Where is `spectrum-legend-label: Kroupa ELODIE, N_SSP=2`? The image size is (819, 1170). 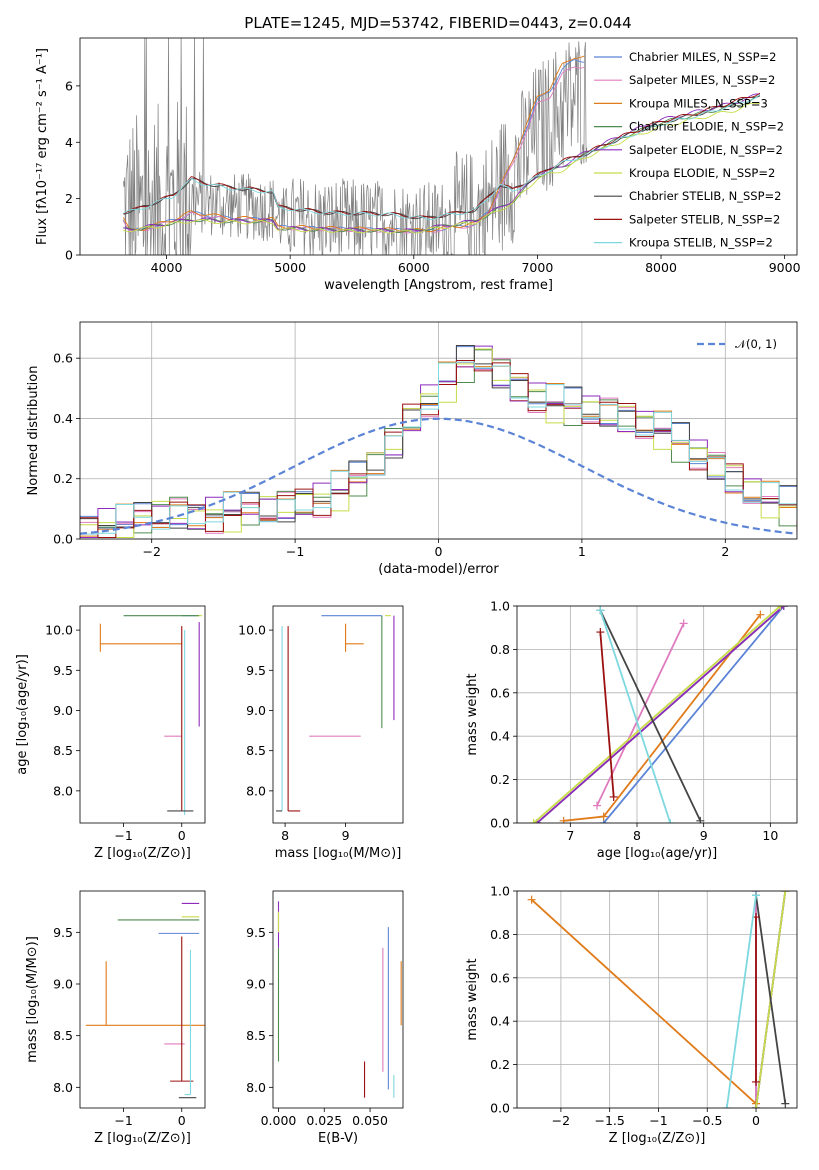 spectrum-legend-label: Kroupa ELODIE, N_SSP=2 is located at coordinates (702, 173).